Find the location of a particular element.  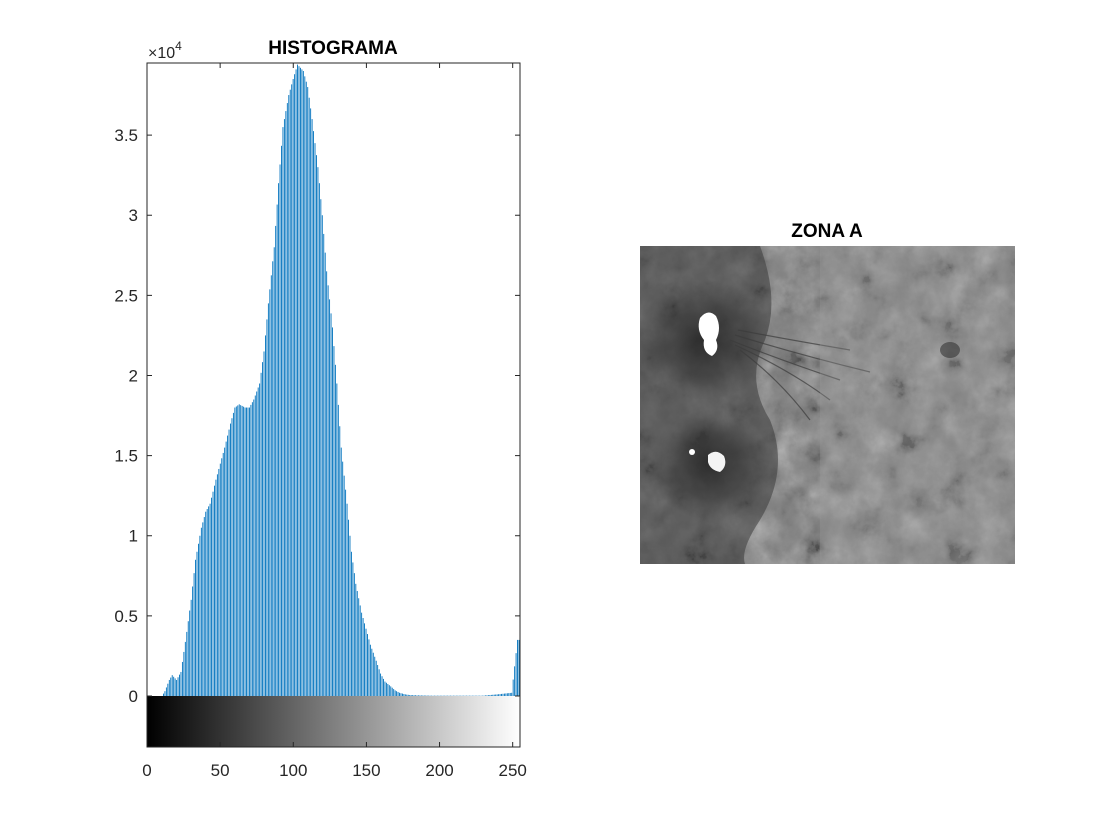

y-tick-label: 0 is located at coordinates (133, 696).